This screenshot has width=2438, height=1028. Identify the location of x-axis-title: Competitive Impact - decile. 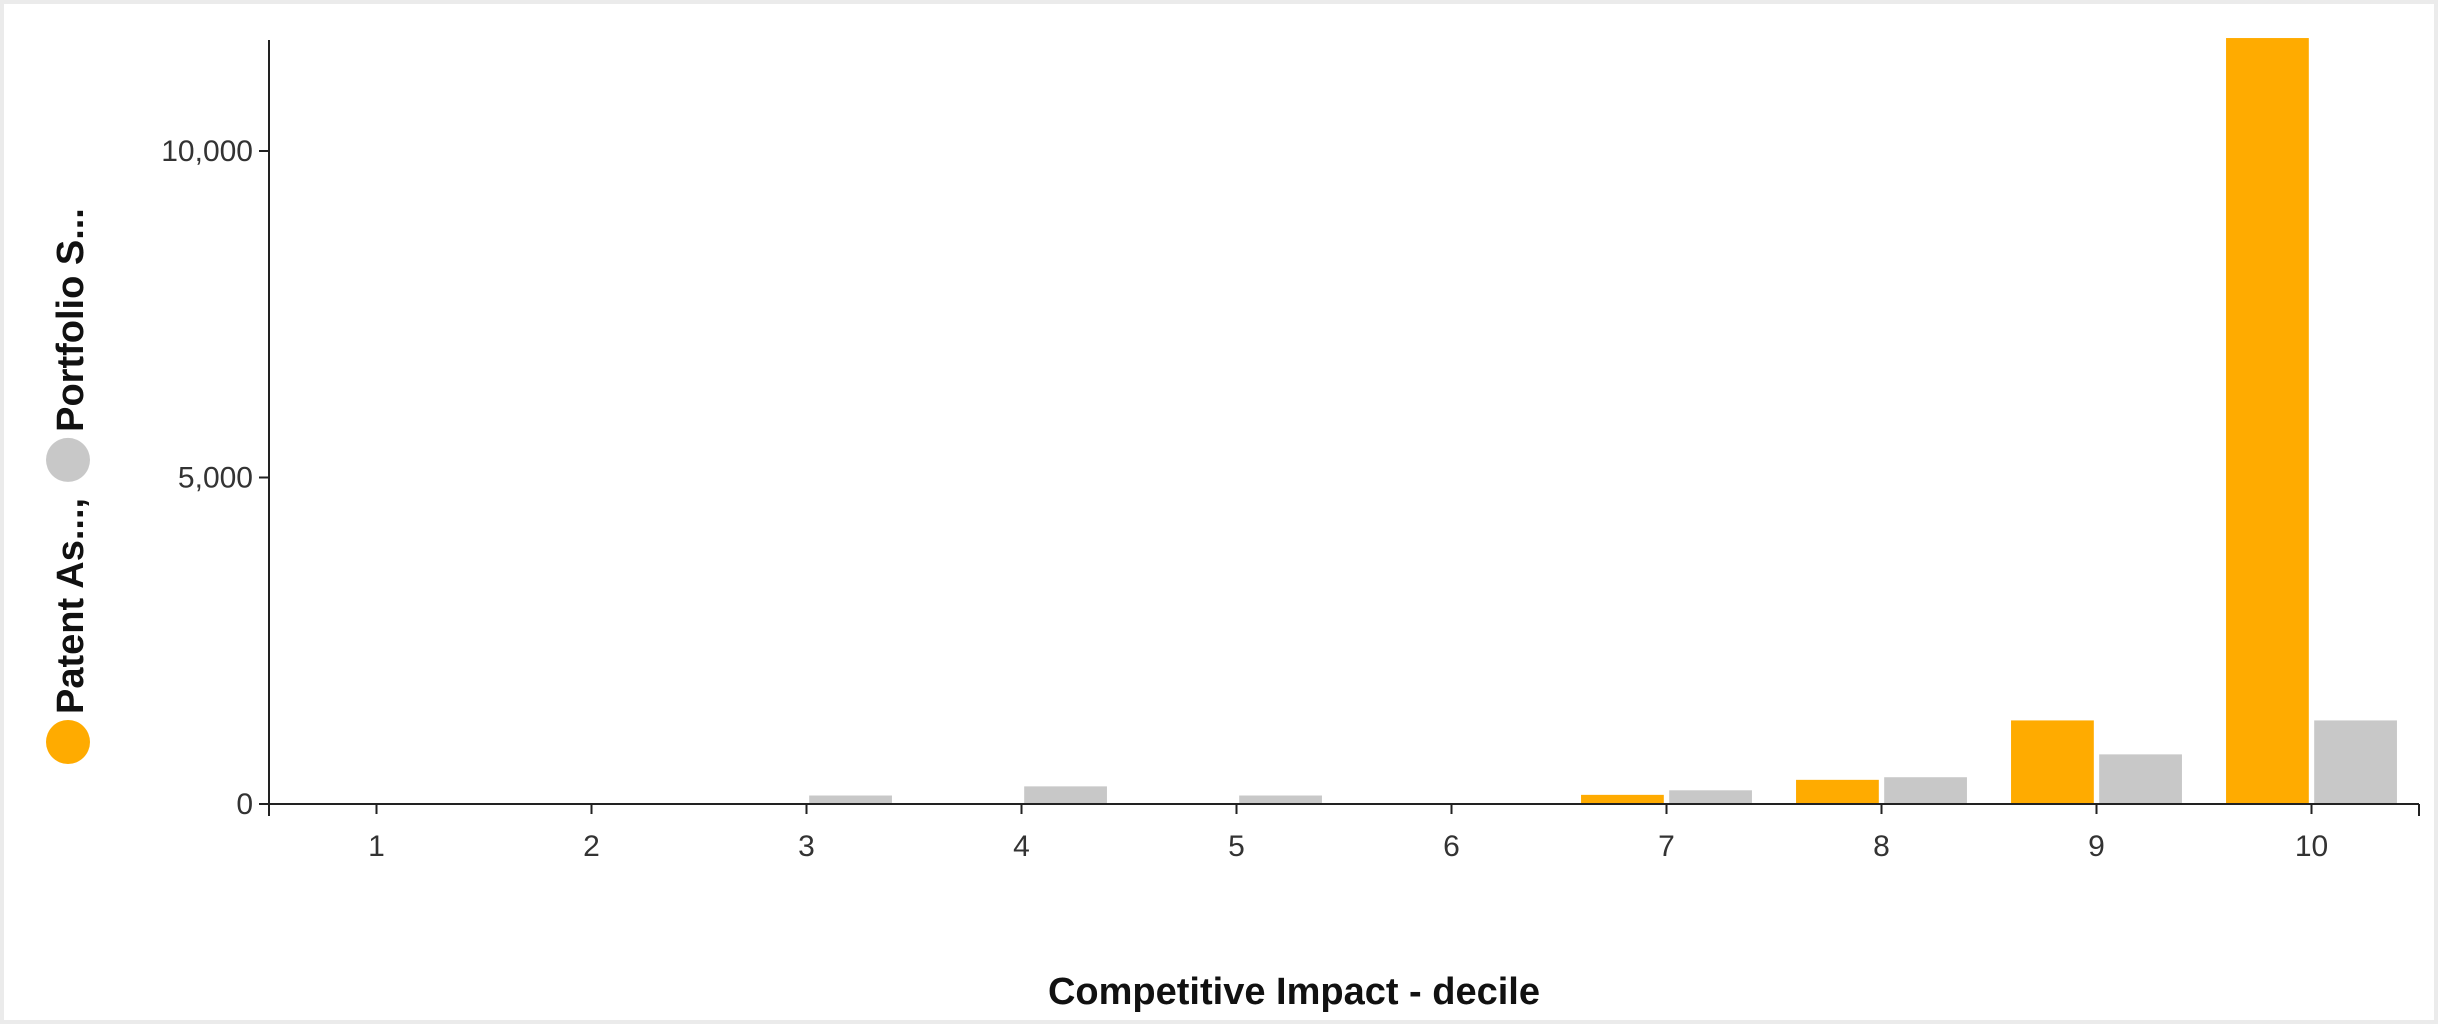
(1294, 992).